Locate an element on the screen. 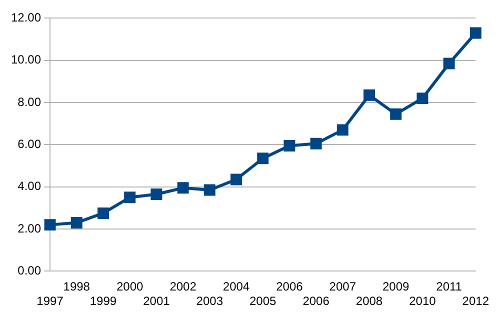 This screenshot has width=500, height=320. x-tick-label: 2002 is located at coordinates (183, 287).